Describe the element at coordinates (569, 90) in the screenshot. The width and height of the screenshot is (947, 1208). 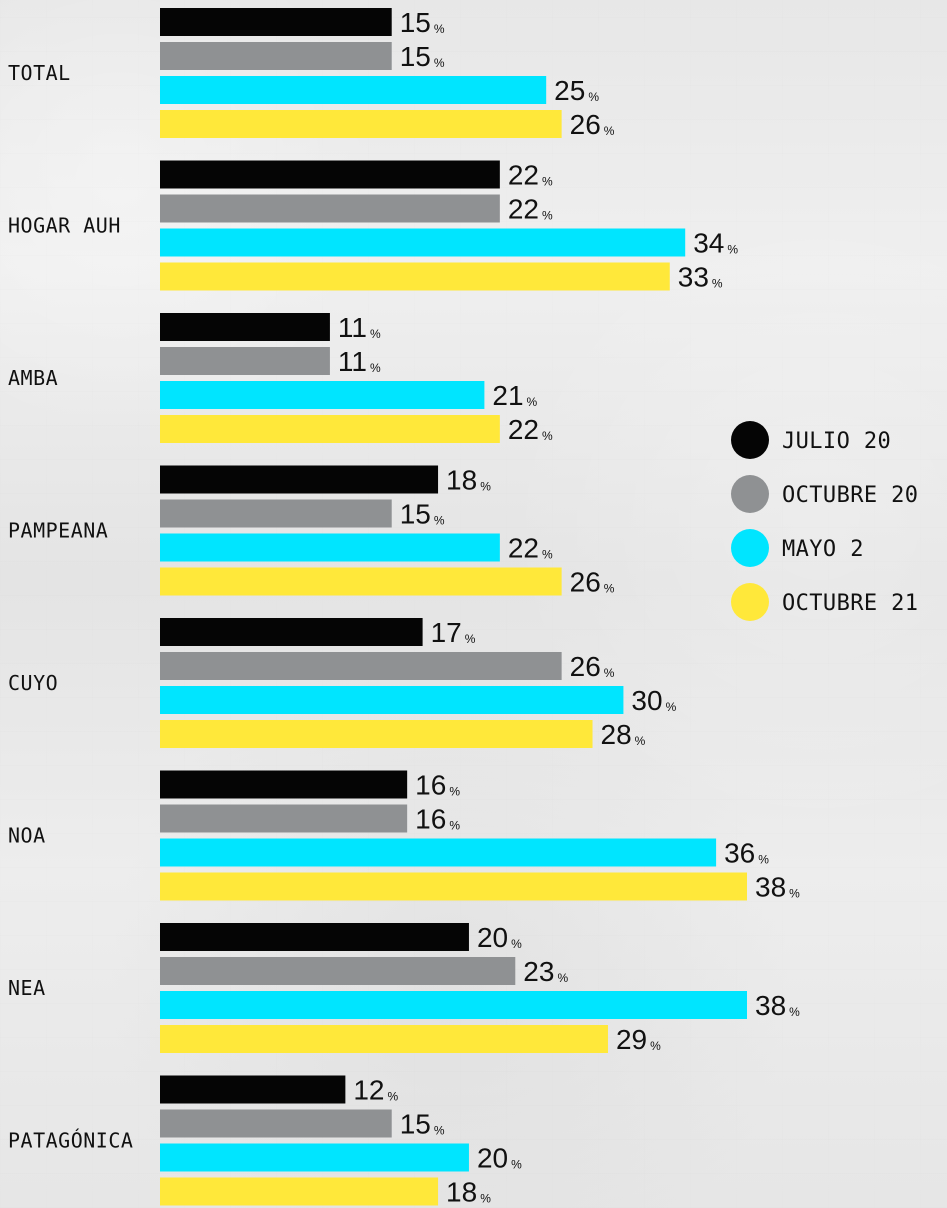
I see `bar-value-label: 25` at that location.